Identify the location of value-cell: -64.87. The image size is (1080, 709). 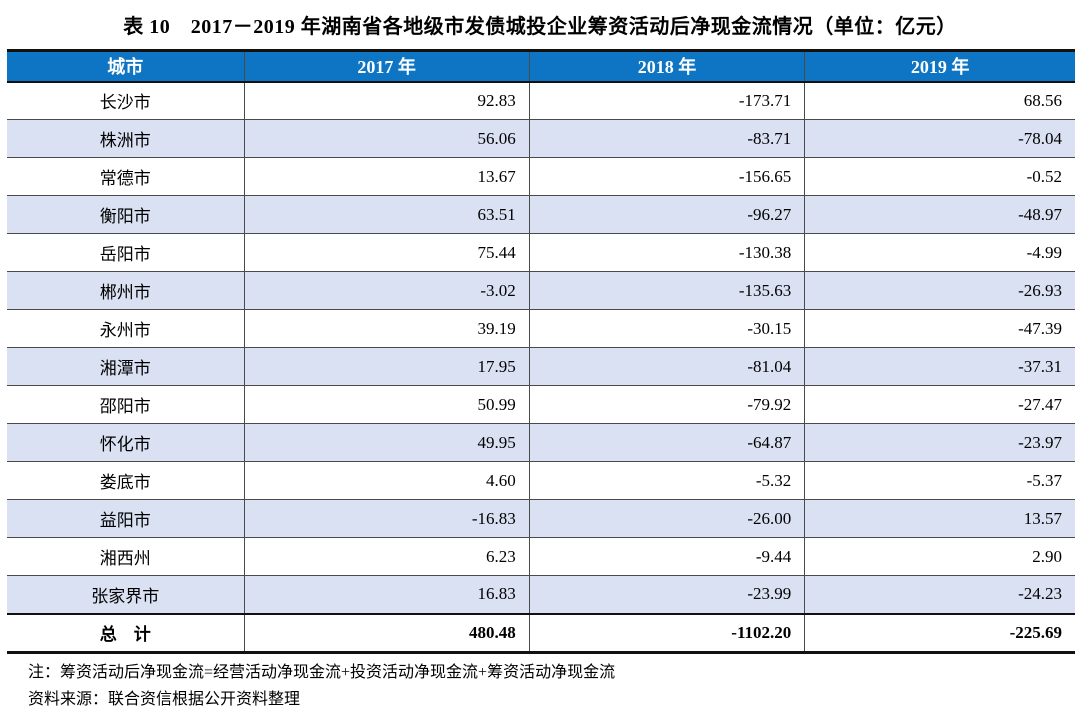
(667, 442).